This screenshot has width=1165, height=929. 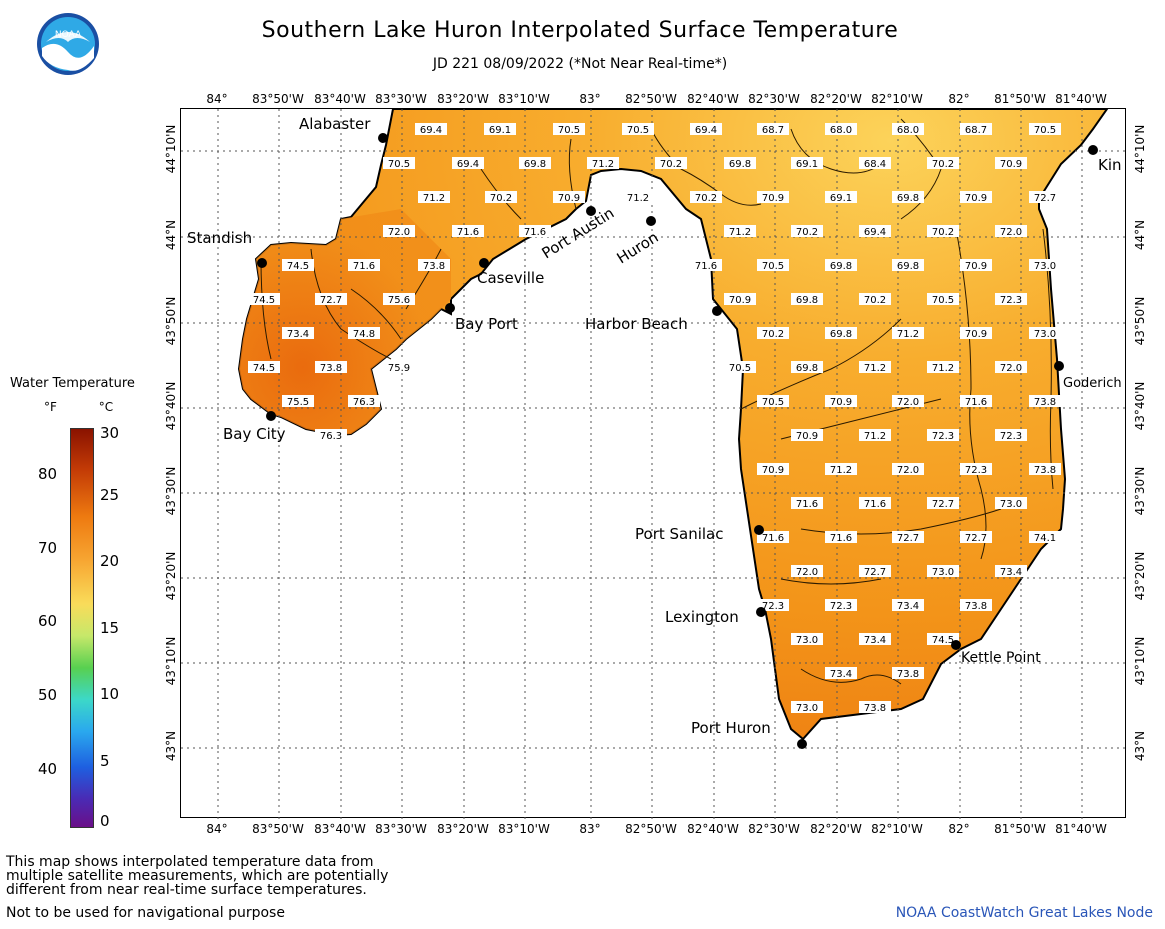 What do you see at coordinates (340, 99) in the screenshot?
I see `lon-label: 83°40'W` at bounding box center [340, 99].